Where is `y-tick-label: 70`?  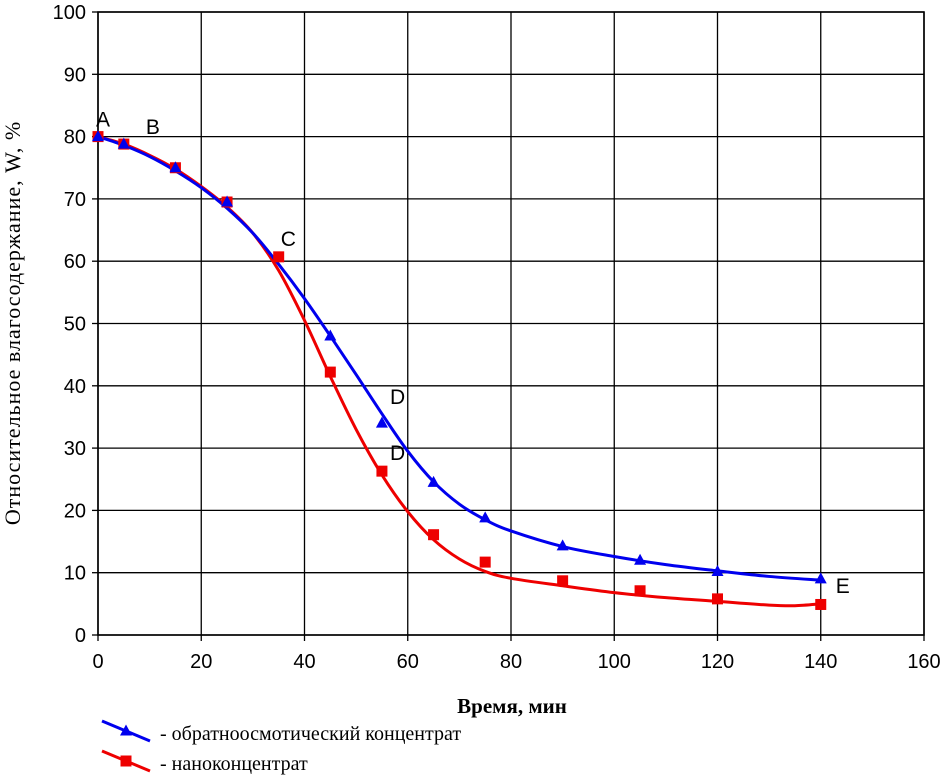
y-tick-label: 70 is located at coordinates (75, 200).